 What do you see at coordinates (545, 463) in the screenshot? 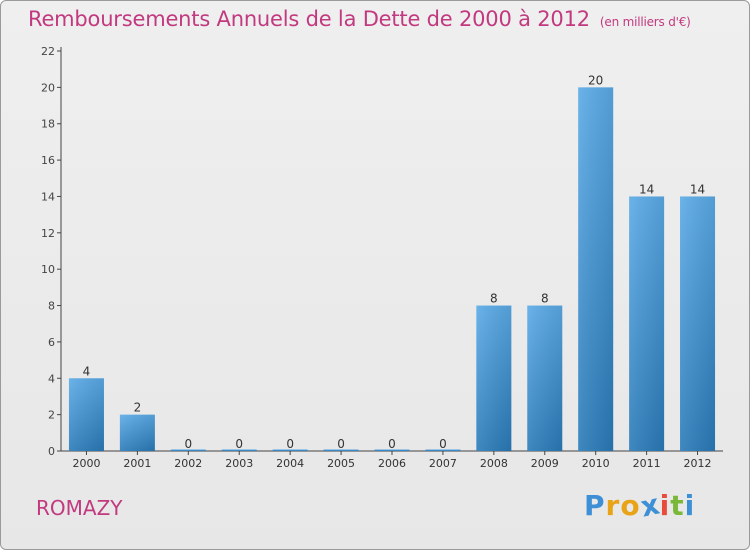
I see `x-tick-label: 2009` at bounding box center [545, 463].